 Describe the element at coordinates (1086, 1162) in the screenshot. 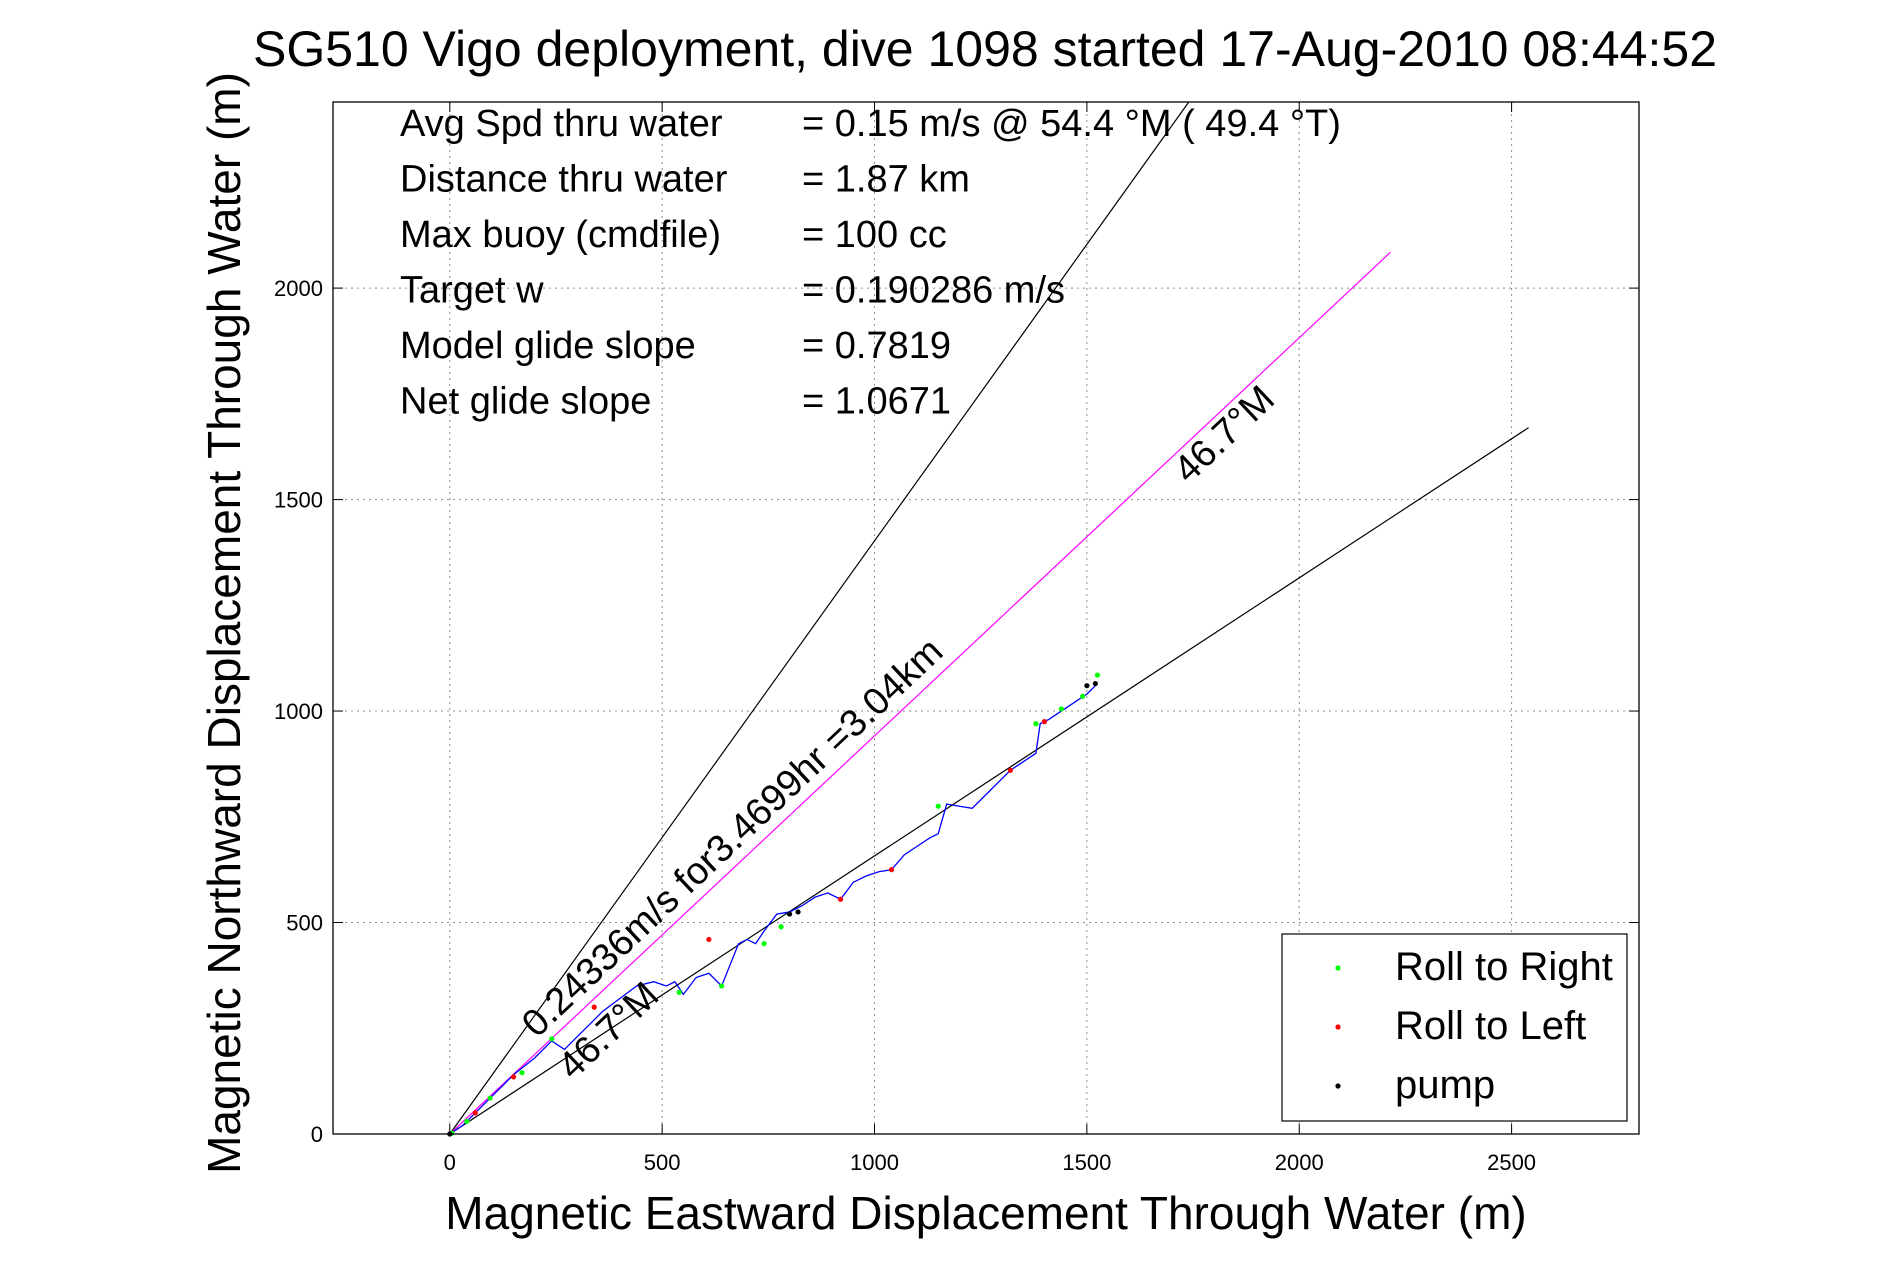

I see `x-tick-label: 1500` at that location.